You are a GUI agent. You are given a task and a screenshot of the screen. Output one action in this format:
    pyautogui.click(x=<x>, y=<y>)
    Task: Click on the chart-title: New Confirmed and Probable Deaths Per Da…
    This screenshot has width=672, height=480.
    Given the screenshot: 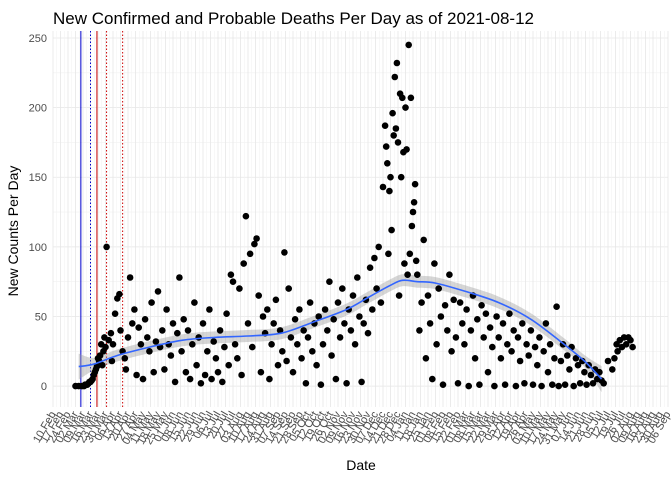 What is the action you would take?
    pyautogui.click(x=293, y=18)
    